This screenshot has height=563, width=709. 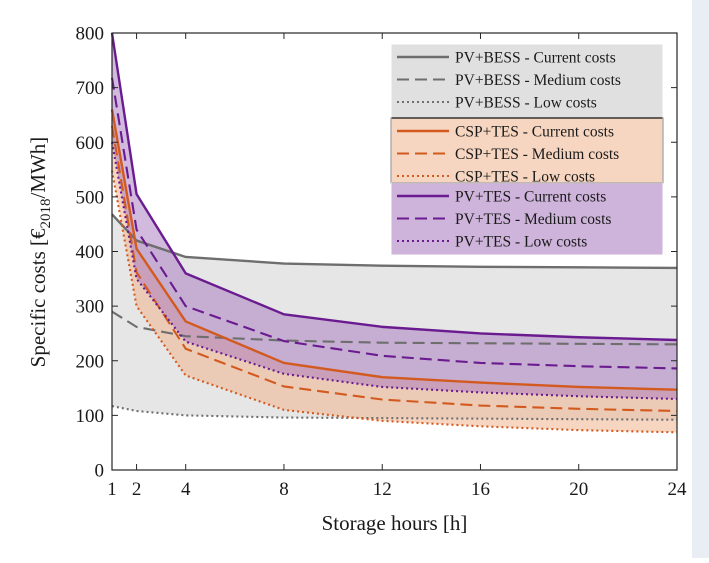 What do you see at coordinates (537, 154) in the screenshot?
I see `legend-label: CSP+TES - Medium costs` at bounding box center [537, 154].